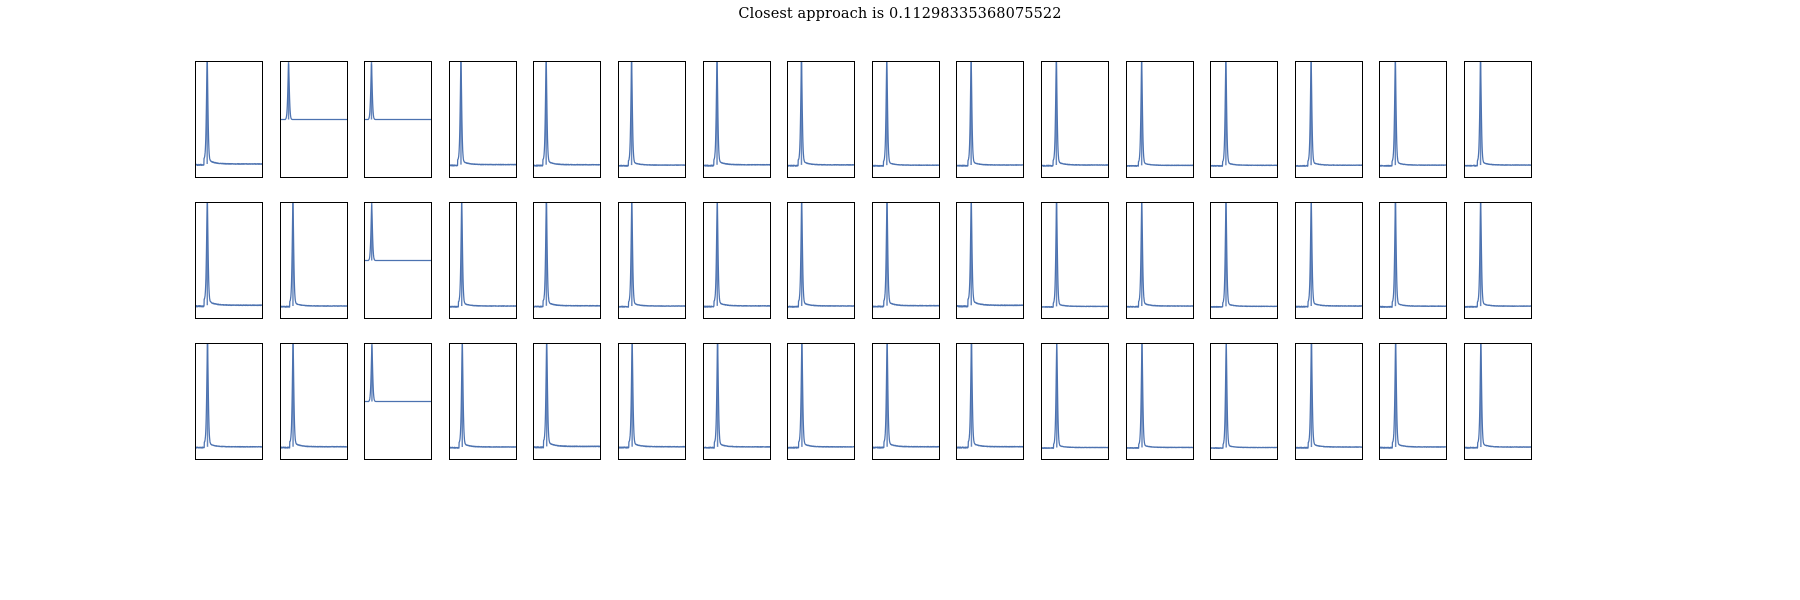 The image size is (1800, 600). Describe the element at coordinates (482, 401) in the screenshot. I see `subplot-r2-c3: 0100200300050000` at that location.